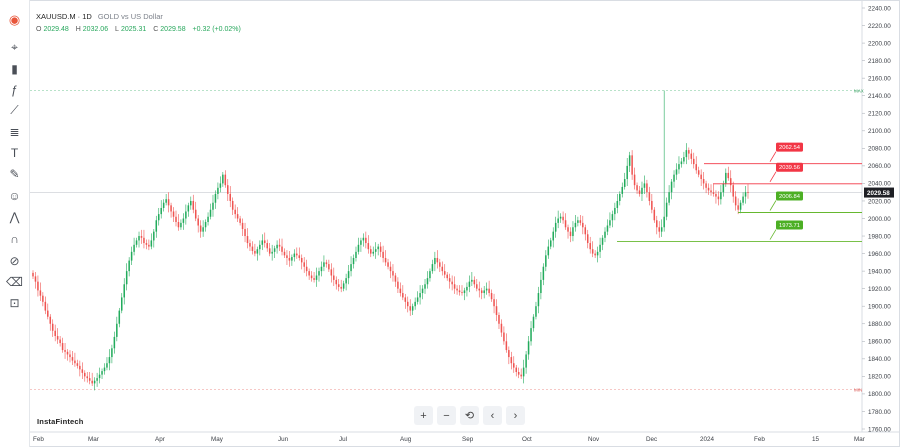  Describe the element at coordinates (14, 260) in the screenshot. I see `eye-off-icon: ⊘` at that location.